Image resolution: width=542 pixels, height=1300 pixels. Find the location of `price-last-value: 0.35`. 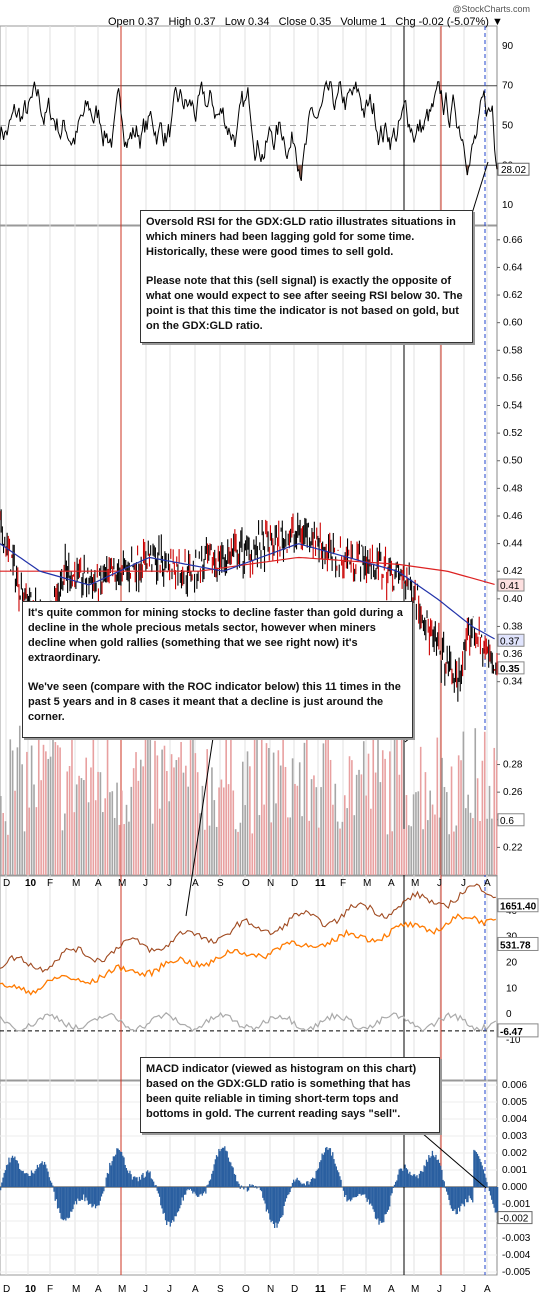

price-last-value: 0.35 is located at coordinates (510, 669).